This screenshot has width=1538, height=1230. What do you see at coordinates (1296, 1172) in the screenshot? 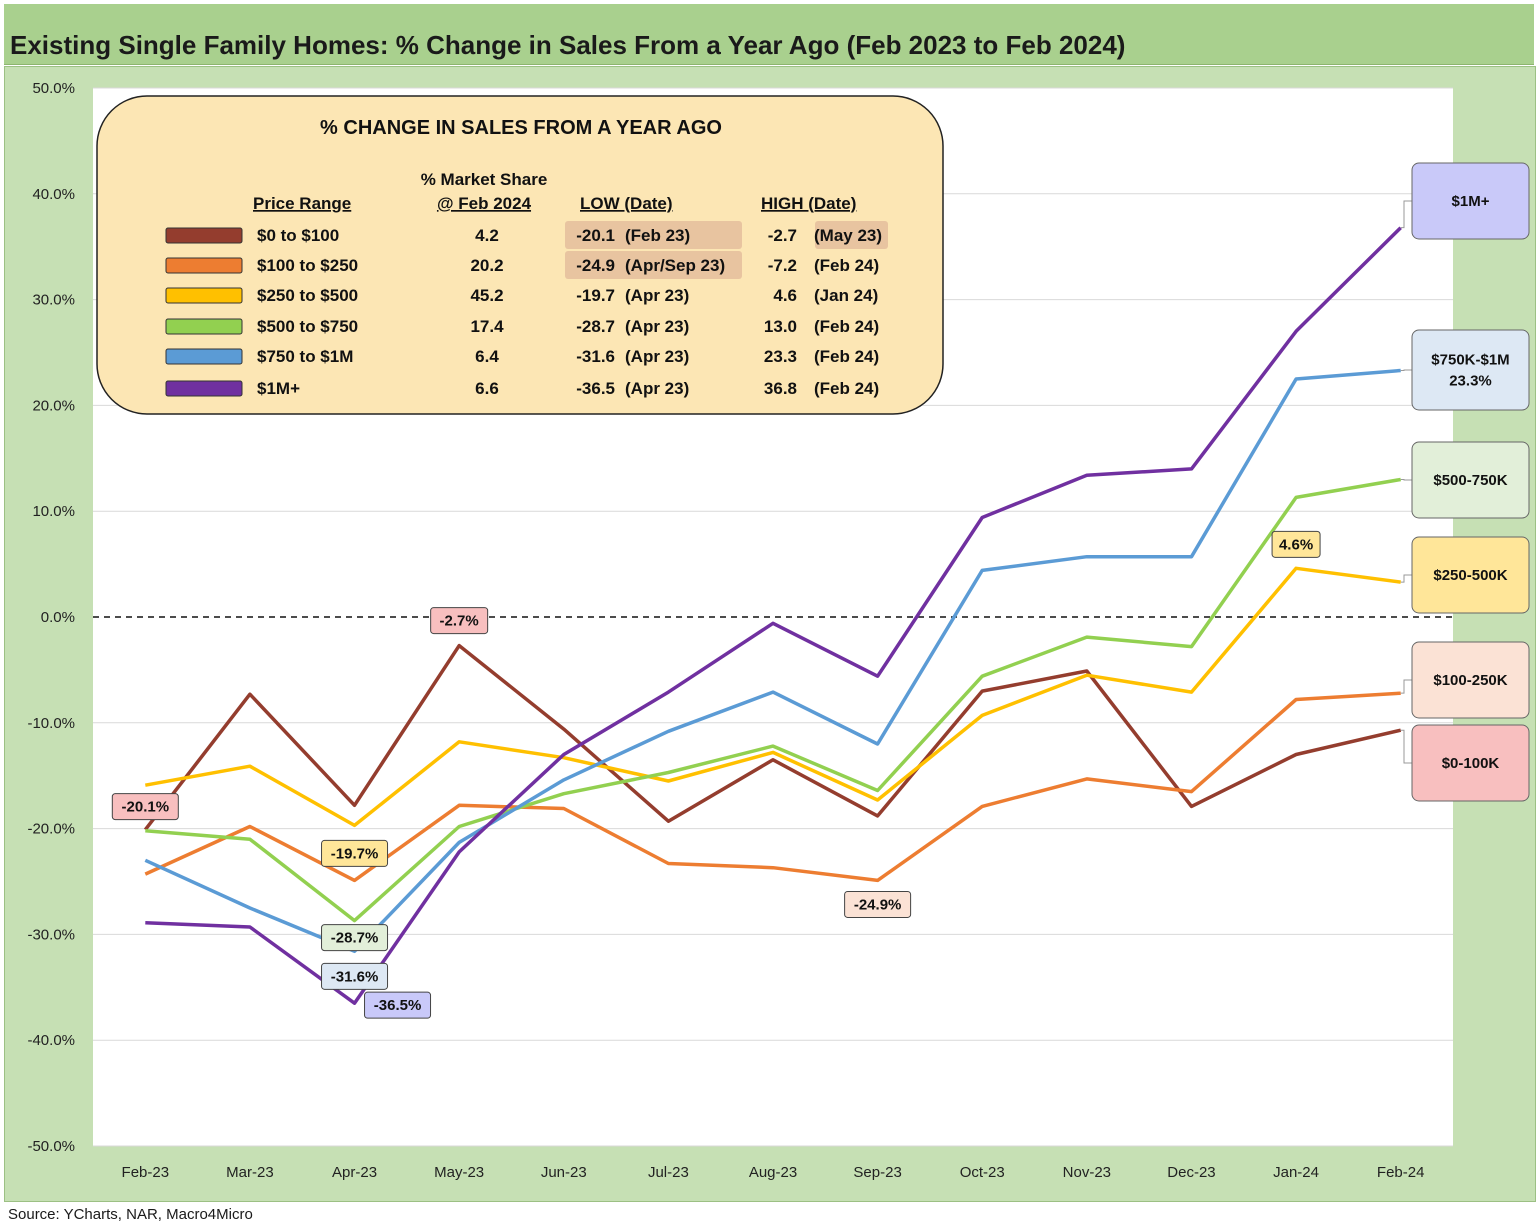
I see `x-tick-label: Jan-24` at bounding box center [1296, 1172].